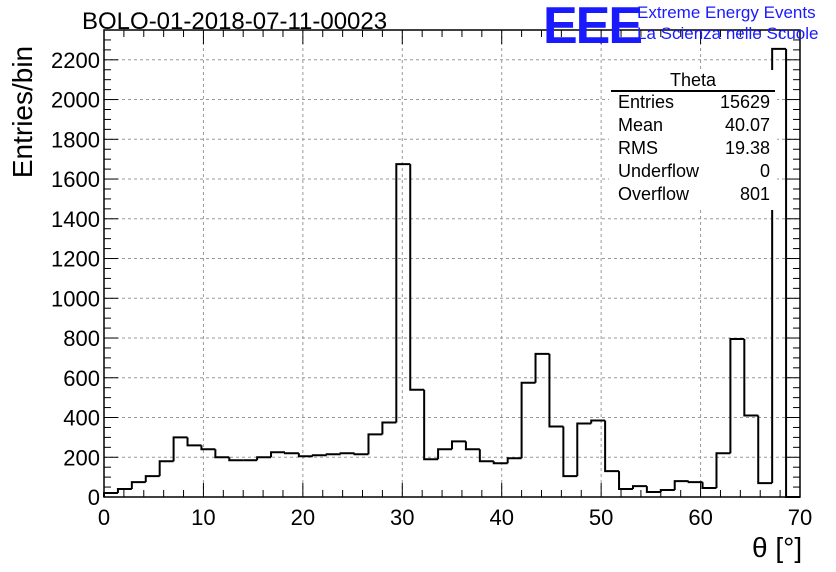 The height and width of the screenshot is (572, 836). What do you see at coordinates (659, 171) in the screenshot?
I see `stats-label: Underflow` at bounding box center [659, 171].